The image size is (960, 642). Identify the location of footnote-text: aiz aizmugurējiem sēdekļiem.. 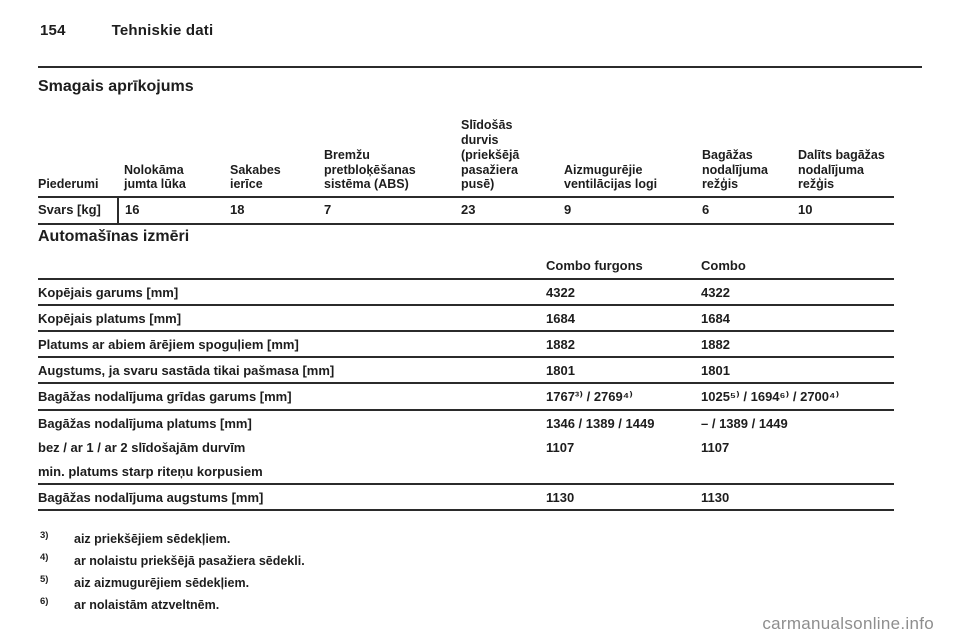
(162, 583).